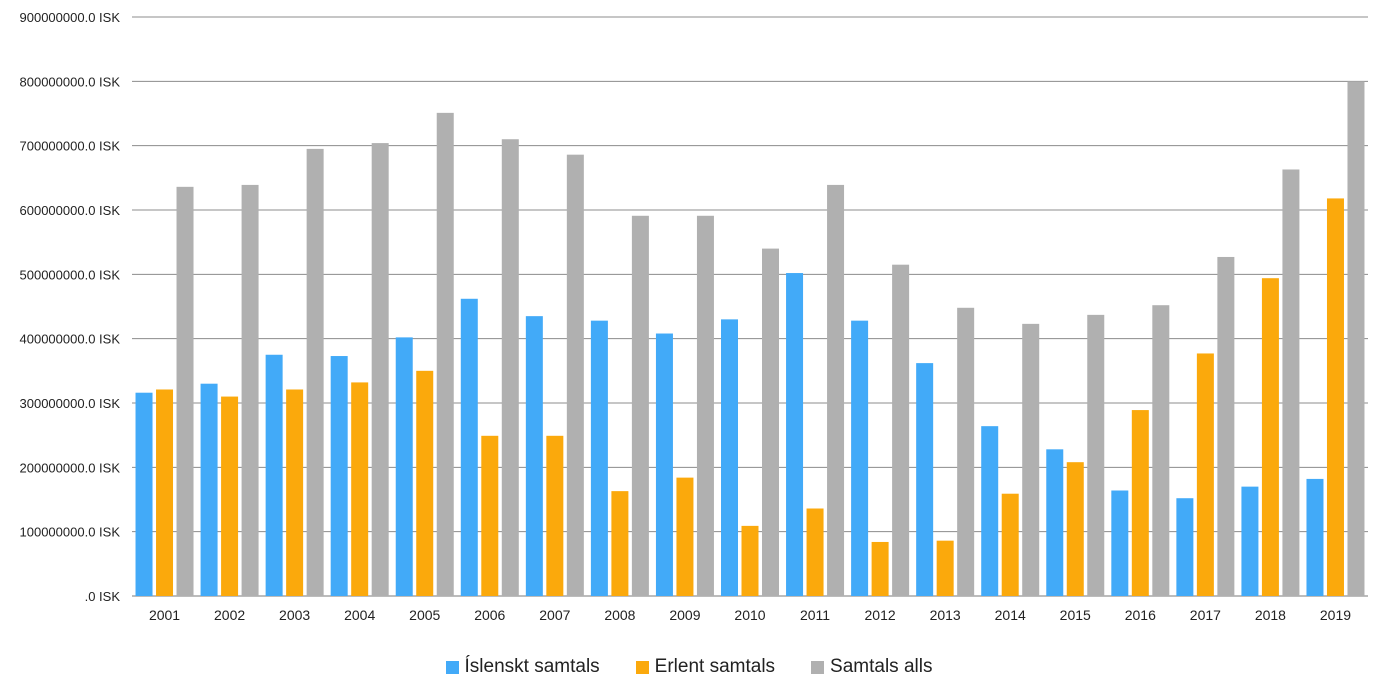  Describe the element at coordinates (945, 615) in the screenshot. I see `x-tick-label: 2013` at that location.